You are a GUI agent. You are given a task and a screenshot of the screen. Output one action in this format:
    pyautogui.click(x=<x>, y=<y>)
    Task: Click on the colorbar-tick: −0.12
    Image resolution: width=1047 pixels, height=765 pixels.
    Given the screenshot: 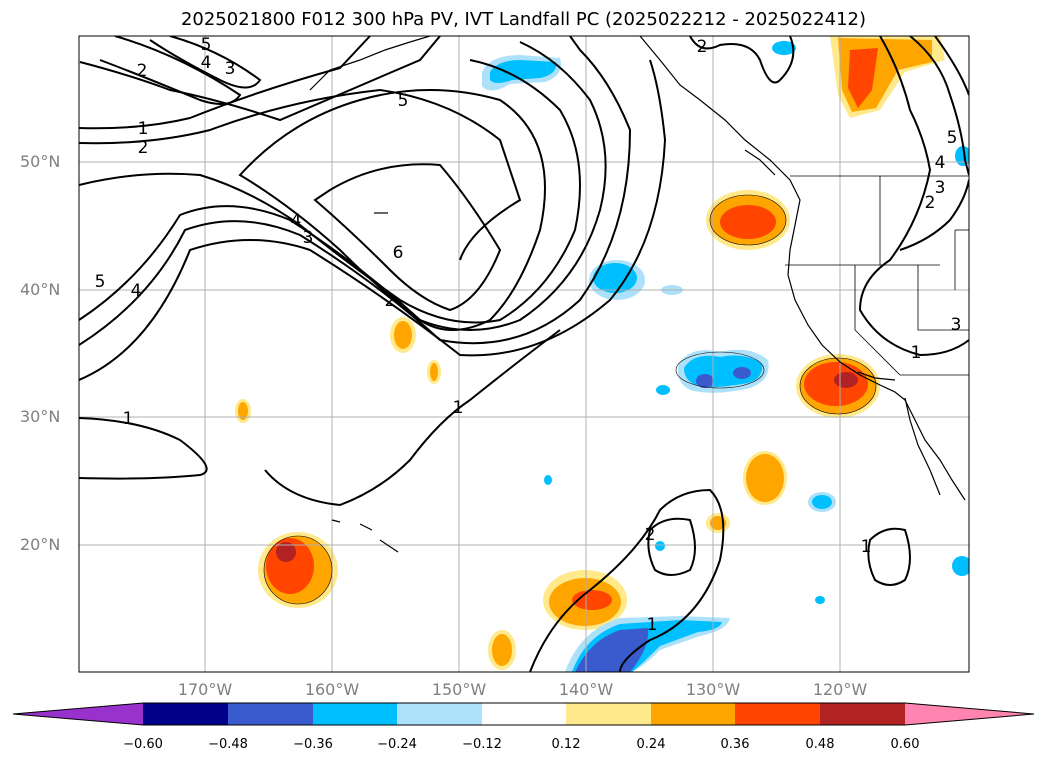 What is the action you would take?
    pyautogui.click(x=482, y=744)
    